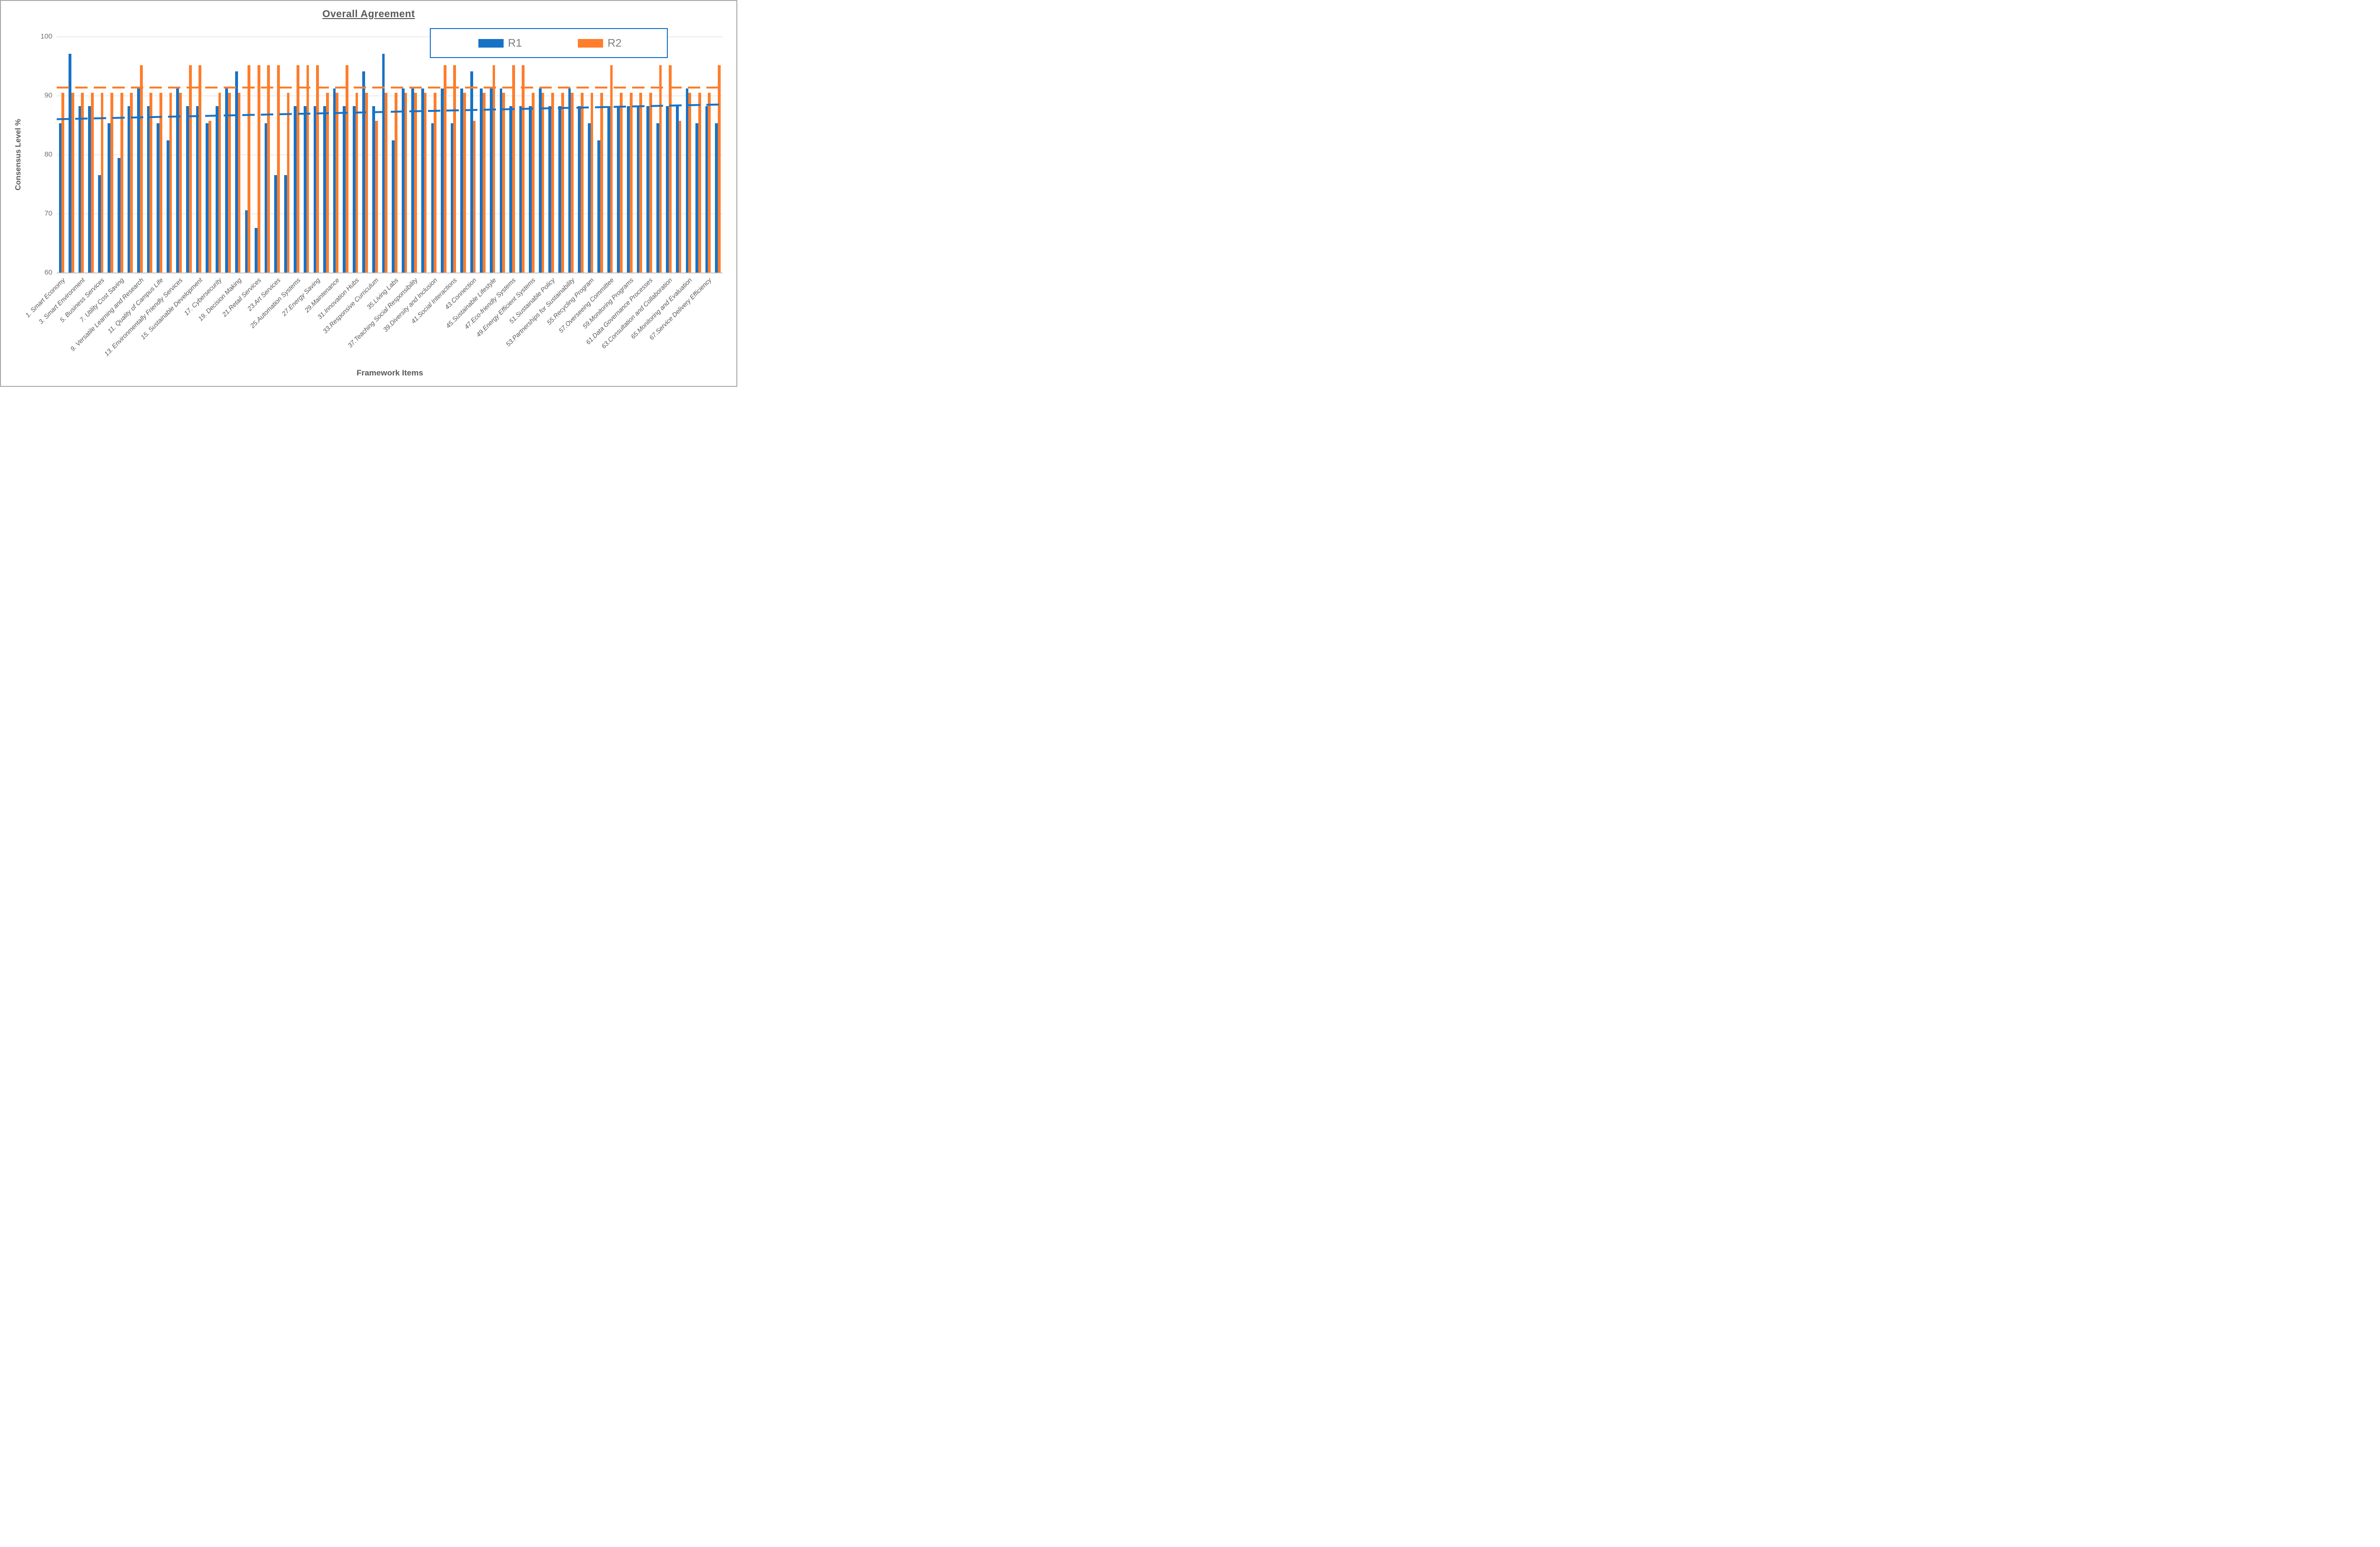  What do you see at coordinates (500, 43) in the screenshot?
I see `legend-item-r1: R1` at bounding box center [500, 43].